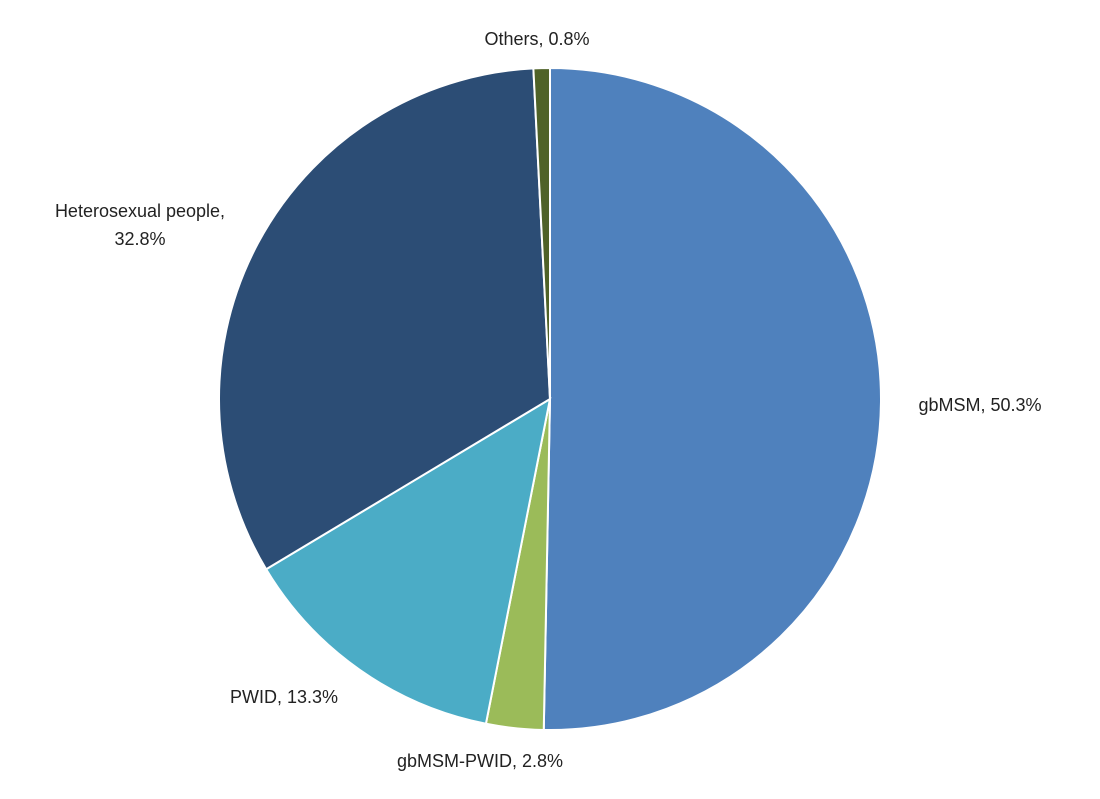 The width and height of the screenshot is (1100, 799). What do you see at coordinates (140, 211) in the screenshot?
I see `label-line: Heterosexual people,` at bounding box center [140, 211].